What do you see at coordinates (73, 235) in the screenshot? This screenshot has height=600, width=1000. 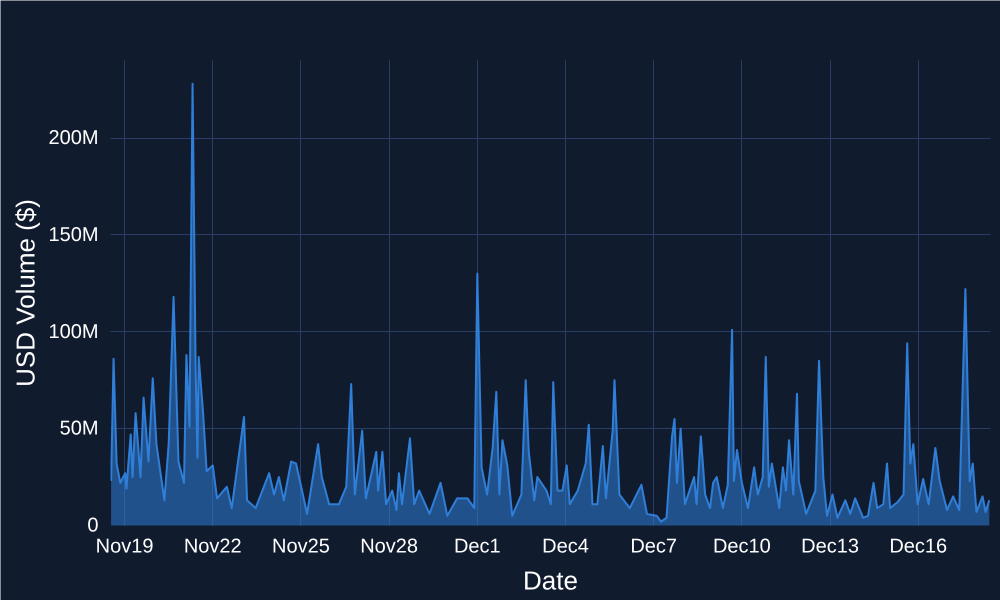 I see `y-tick-label: 150M` at bounding box center [73, 235].